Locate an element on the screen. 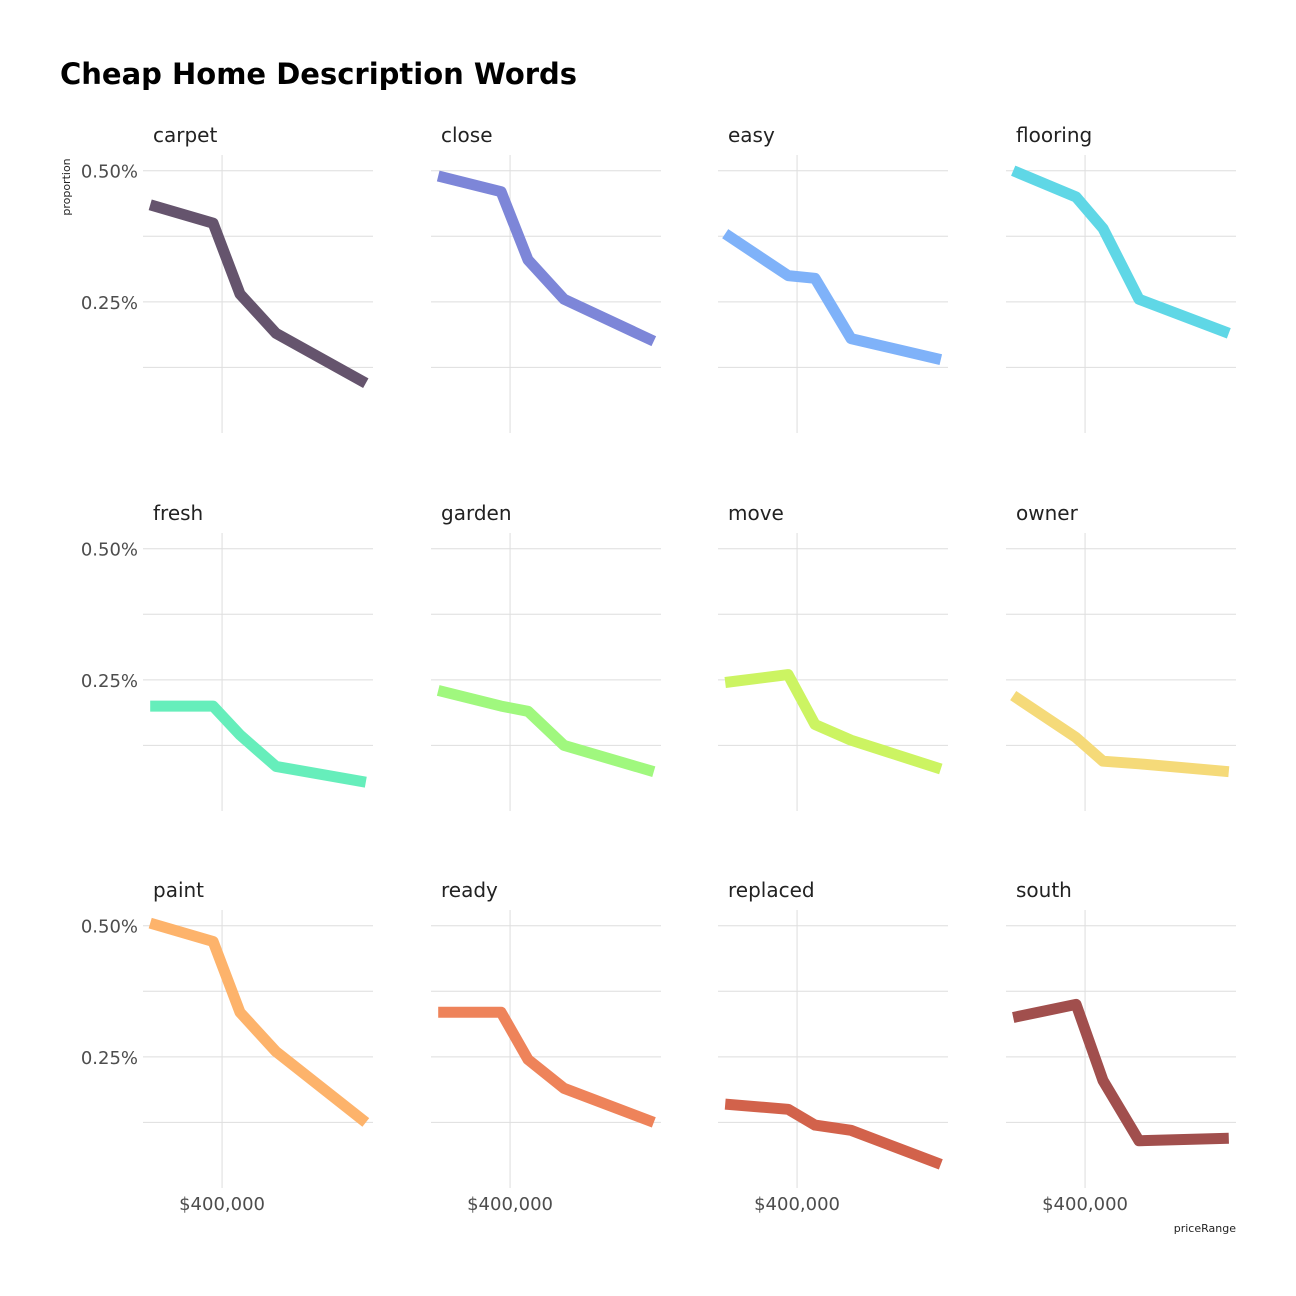  series-line-owner is located at coordinates (1120, 734).